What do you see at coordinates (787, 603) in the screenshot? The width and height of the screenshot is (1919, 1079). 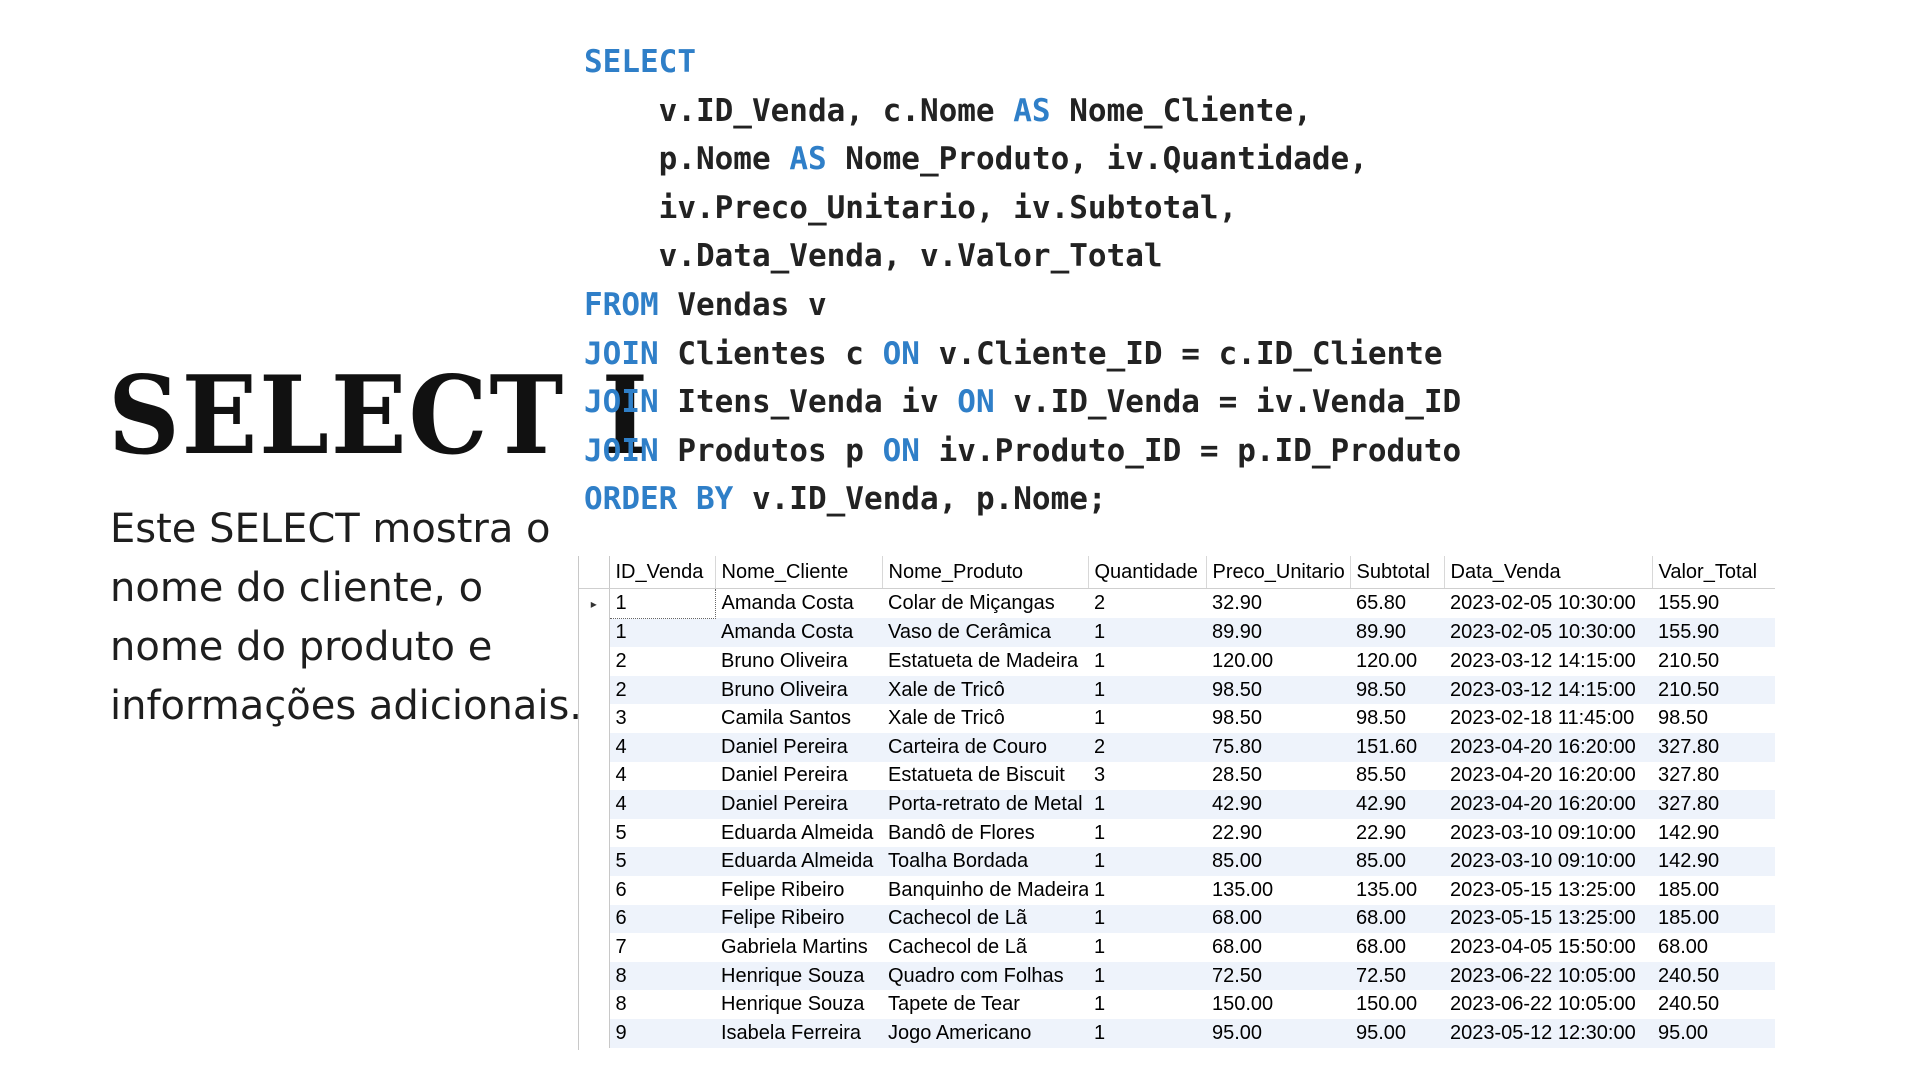 I see `table-cell: Amanda Costa` at bounding box center [787, 603].